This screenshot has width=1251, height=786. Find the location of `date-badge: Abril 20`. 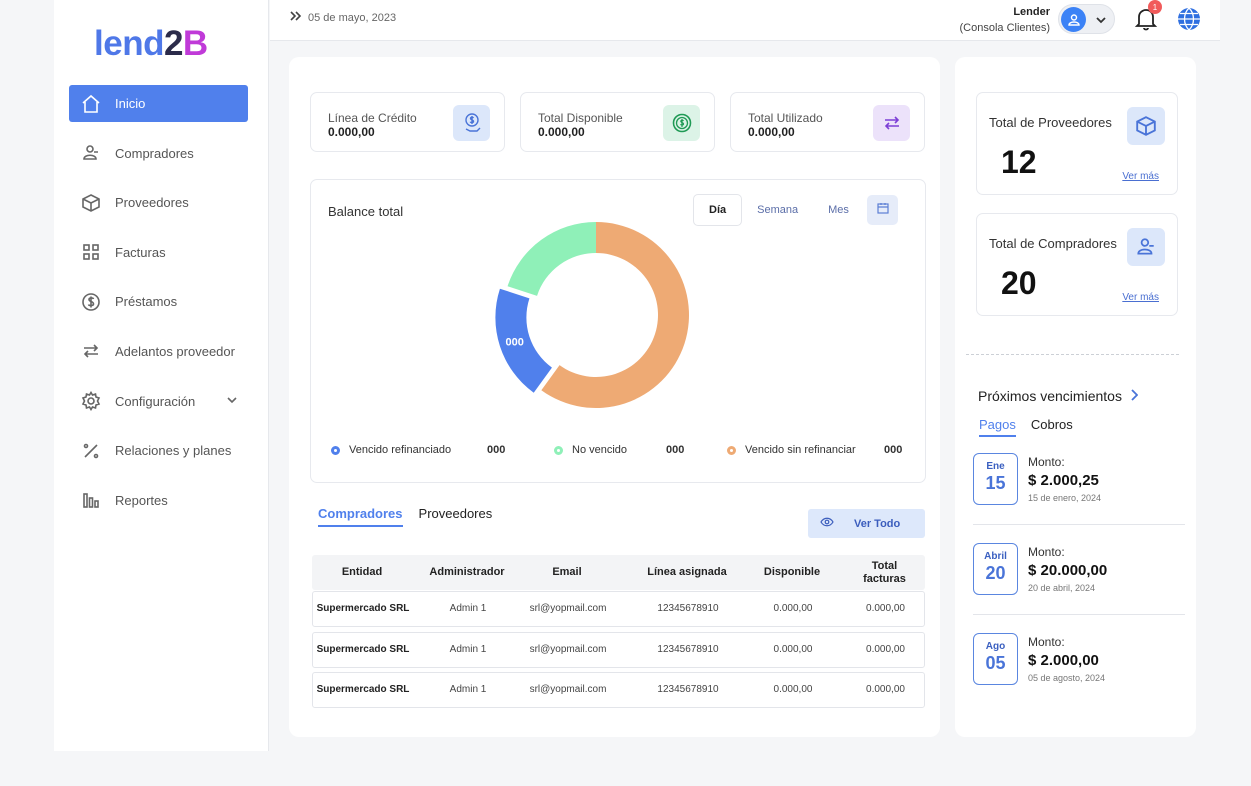

date-badge: Abril 20 is located at coordinates (995, 569).